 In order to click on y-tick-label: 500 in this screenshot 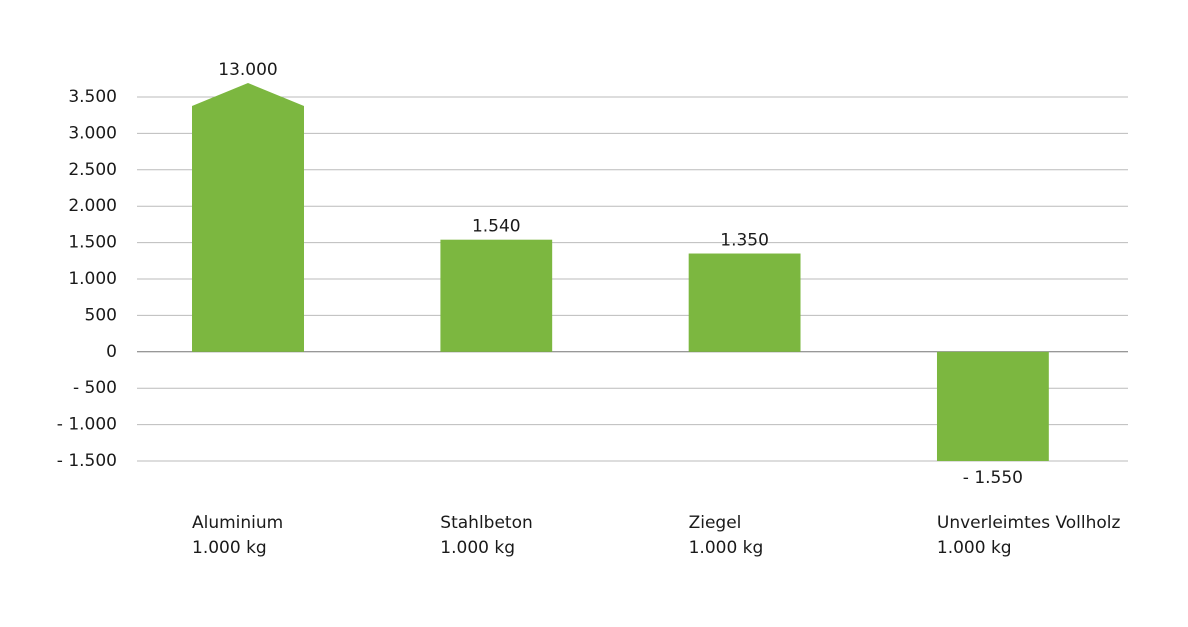, I will do `click(101, 315)`.